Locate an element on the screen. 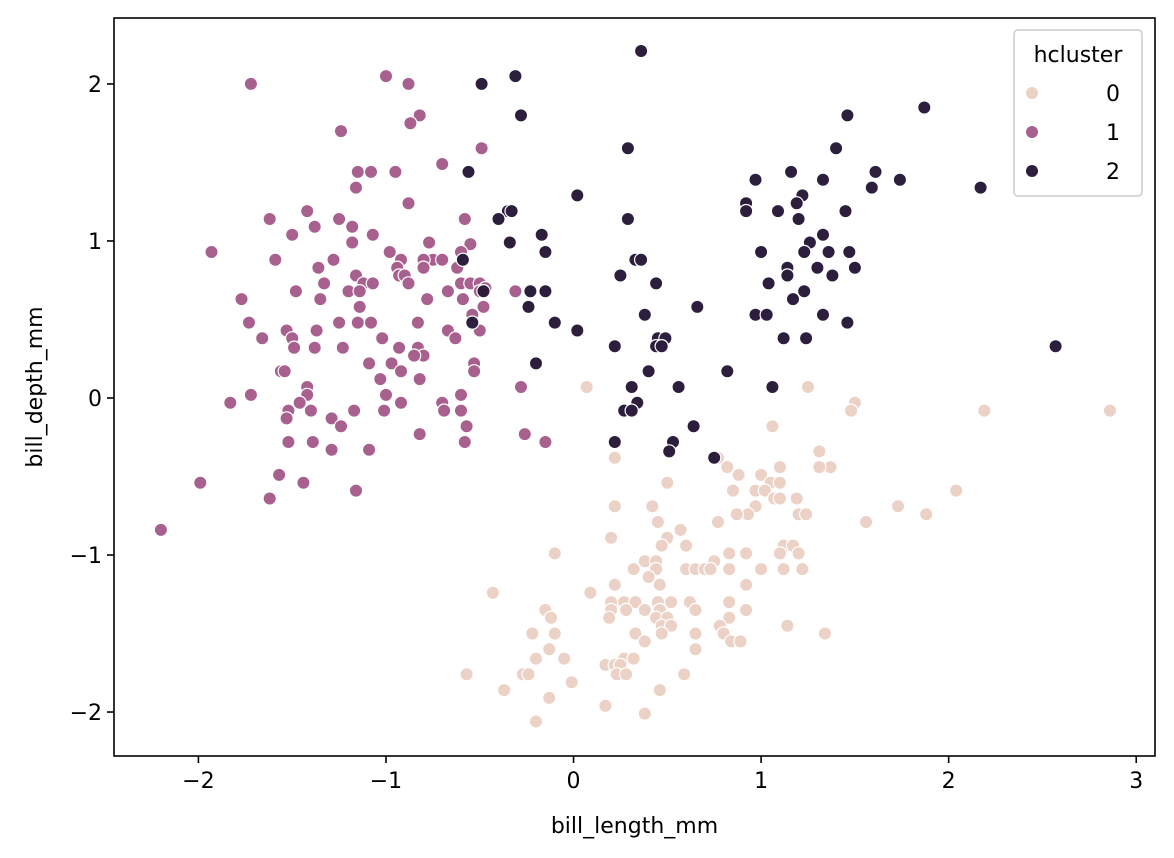 Image resolution: width=1174 pixels, height=858 pixels. x-tick-label: 0 is located at coordinates (574, 781).